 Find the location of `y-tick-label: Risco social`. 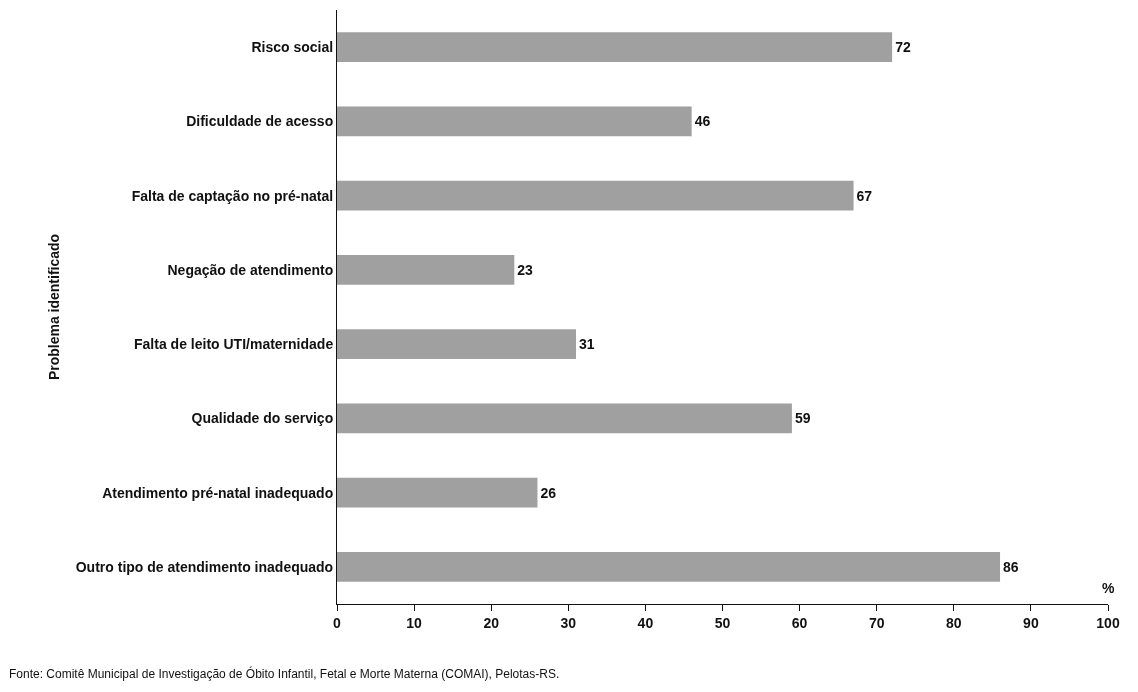

y-tick-label: Risco social is located at coordinates (292, 47).